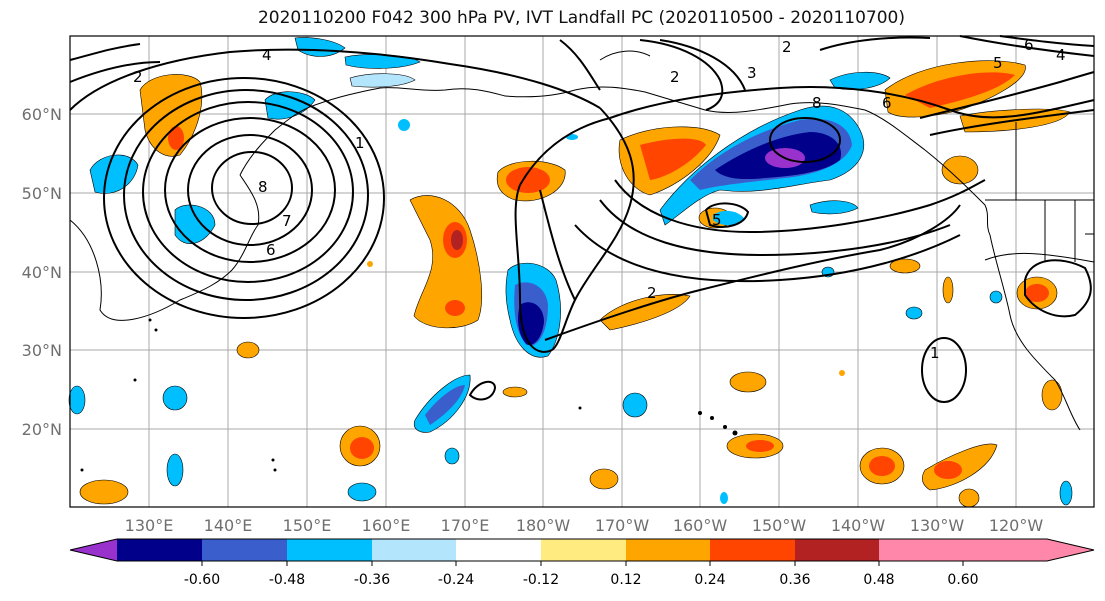 The width and height of the screenshot is (1105, 601). I want to click on lat-label-40n: 40°N, so click(42, 272).